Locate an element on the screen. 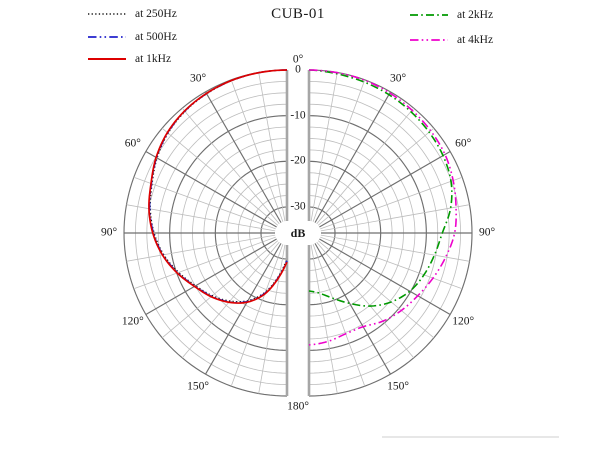 The height and width of the screenshot is (450, 600). db-tick--10: -10 is located at coordinates (298, 114).